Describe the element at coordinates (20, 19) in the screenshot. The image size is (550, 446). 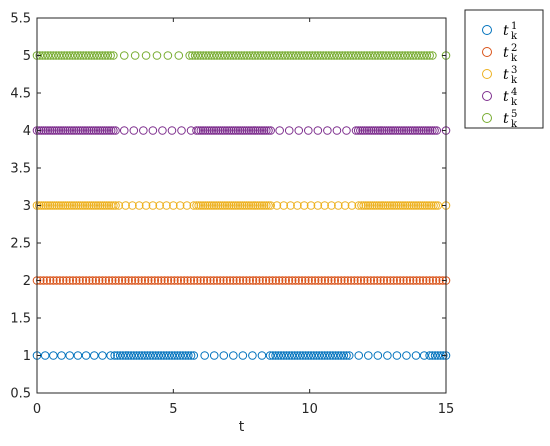
I see `y-tick-label: 5.5` at that location.